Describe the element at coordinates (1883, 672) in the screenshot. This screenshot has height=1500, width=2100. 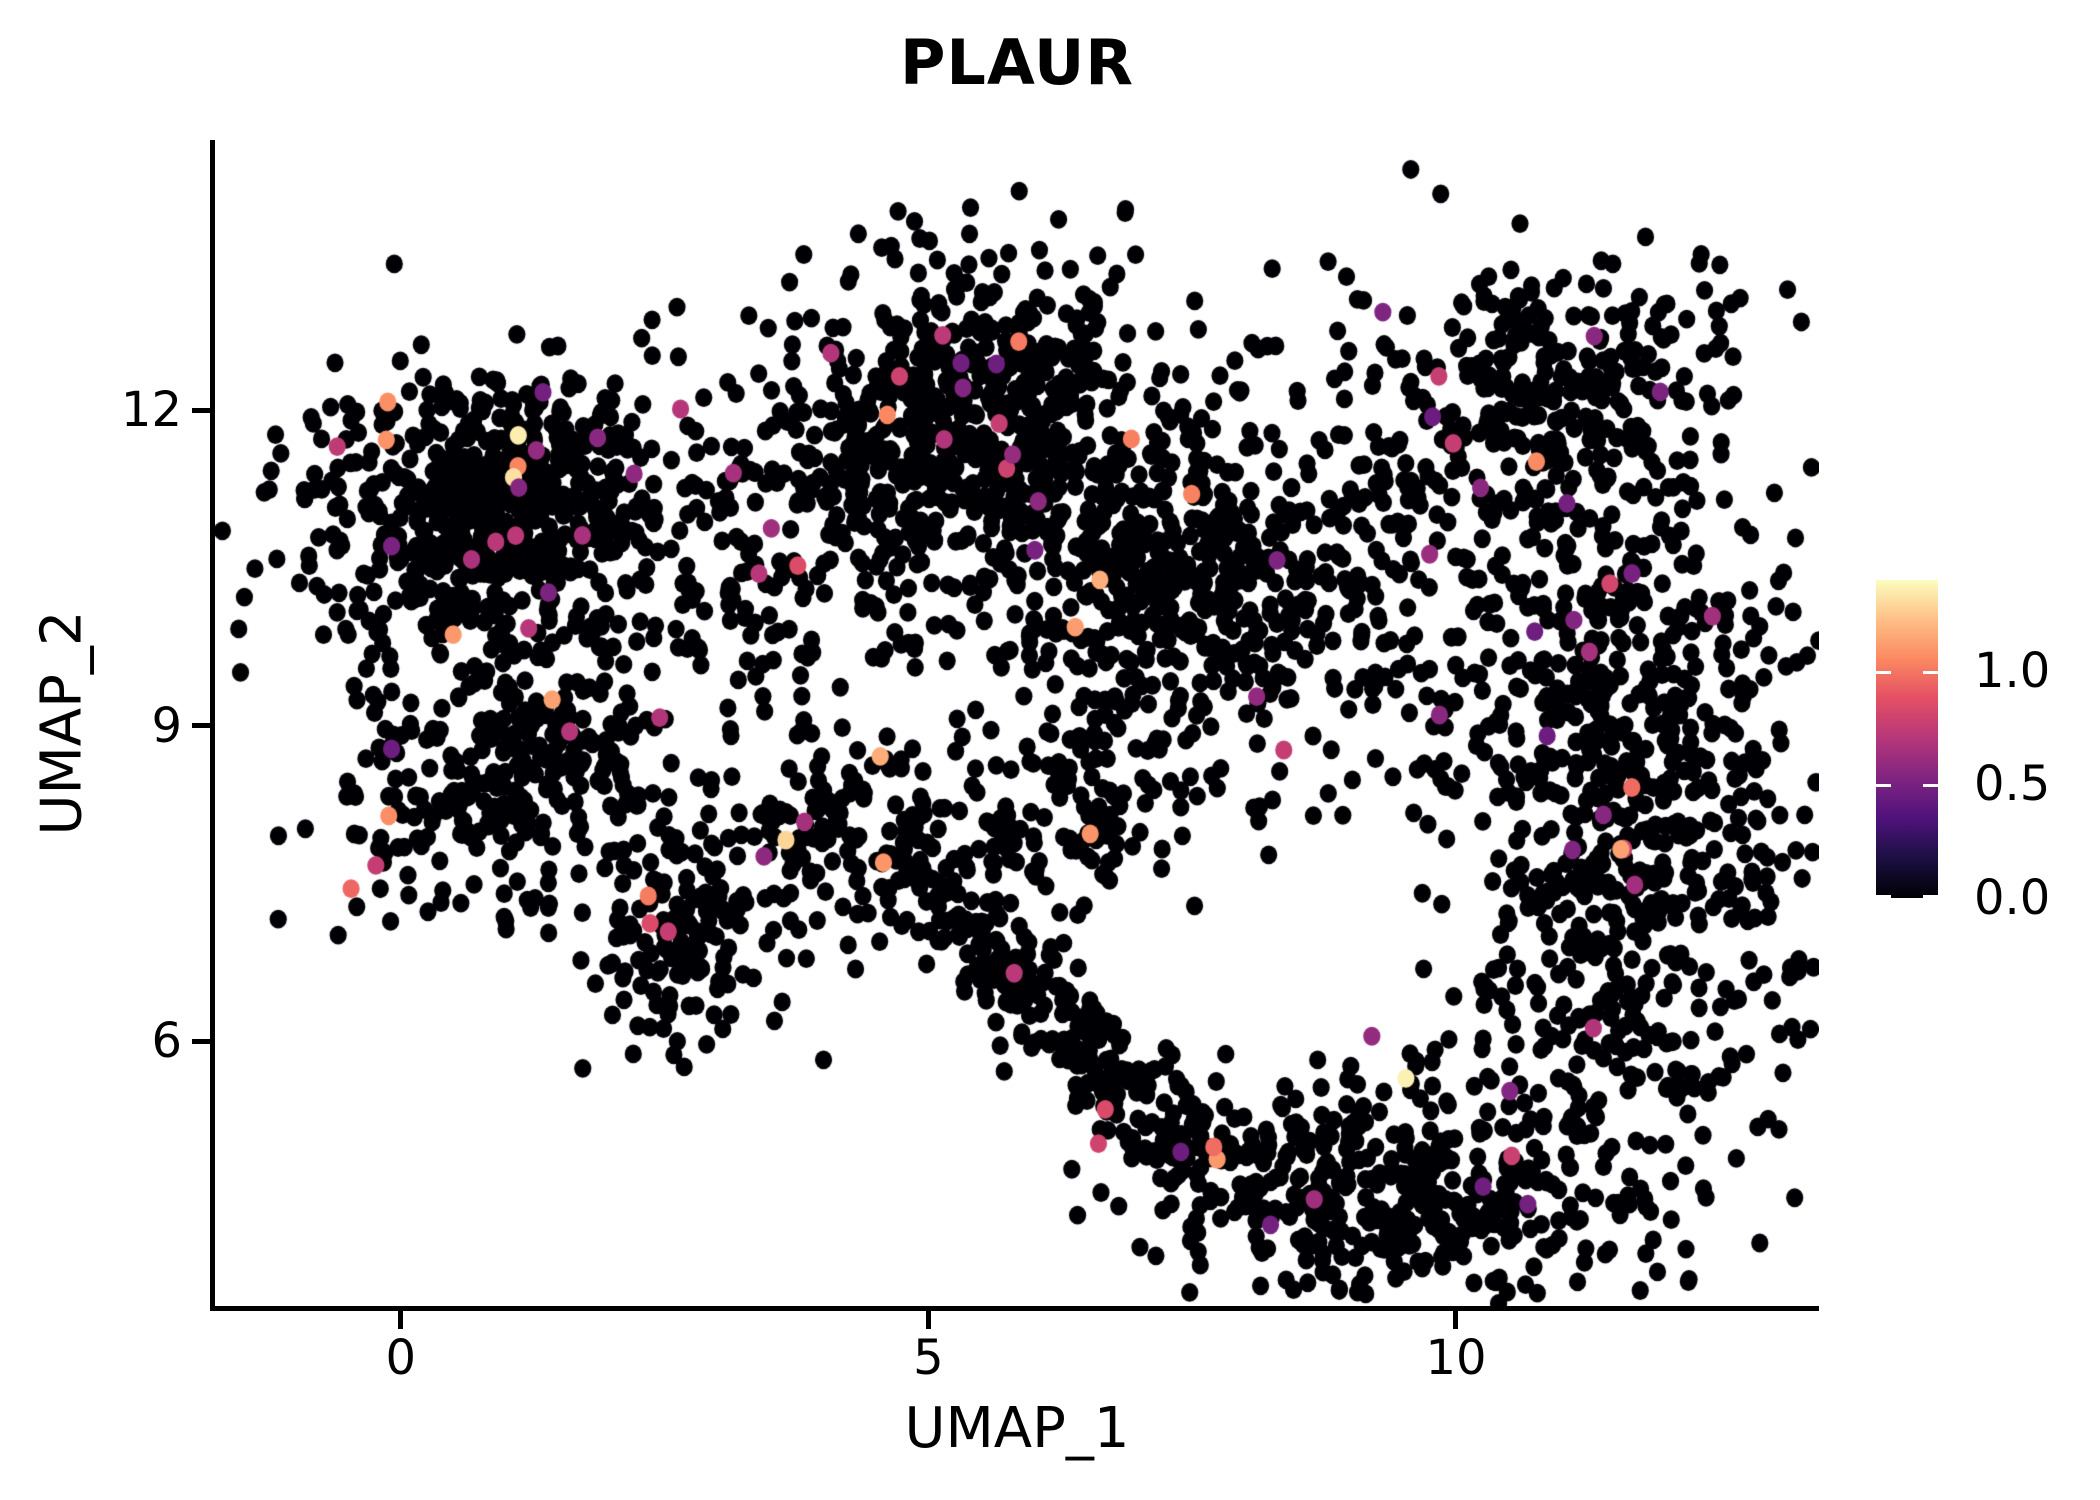
I see `colorbar-tick-left-1.0` at that location.